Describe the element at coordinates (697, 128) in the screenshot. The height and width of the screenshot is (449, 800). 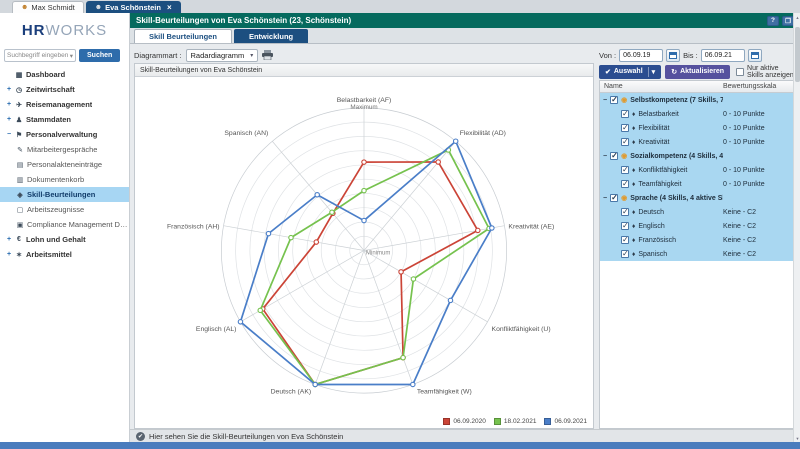
I see `skill-row: ♦Flexibilität 0 - 10 Punkte` at that location.